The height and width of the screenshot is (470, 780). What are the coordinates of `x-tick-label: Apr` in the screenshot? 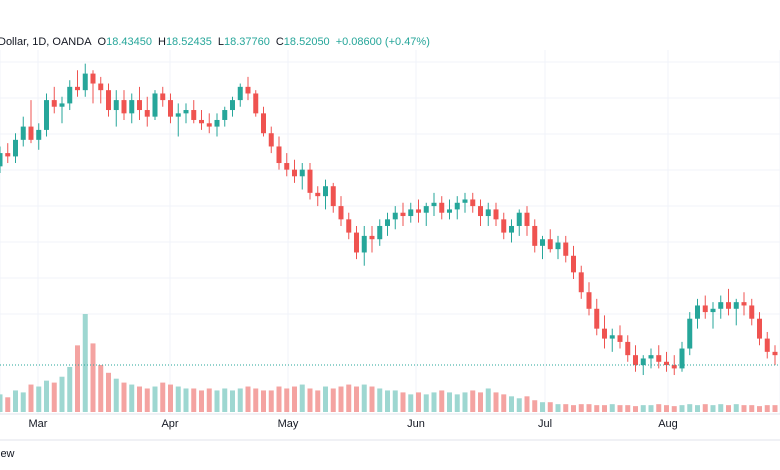 It's located at (169, 424).